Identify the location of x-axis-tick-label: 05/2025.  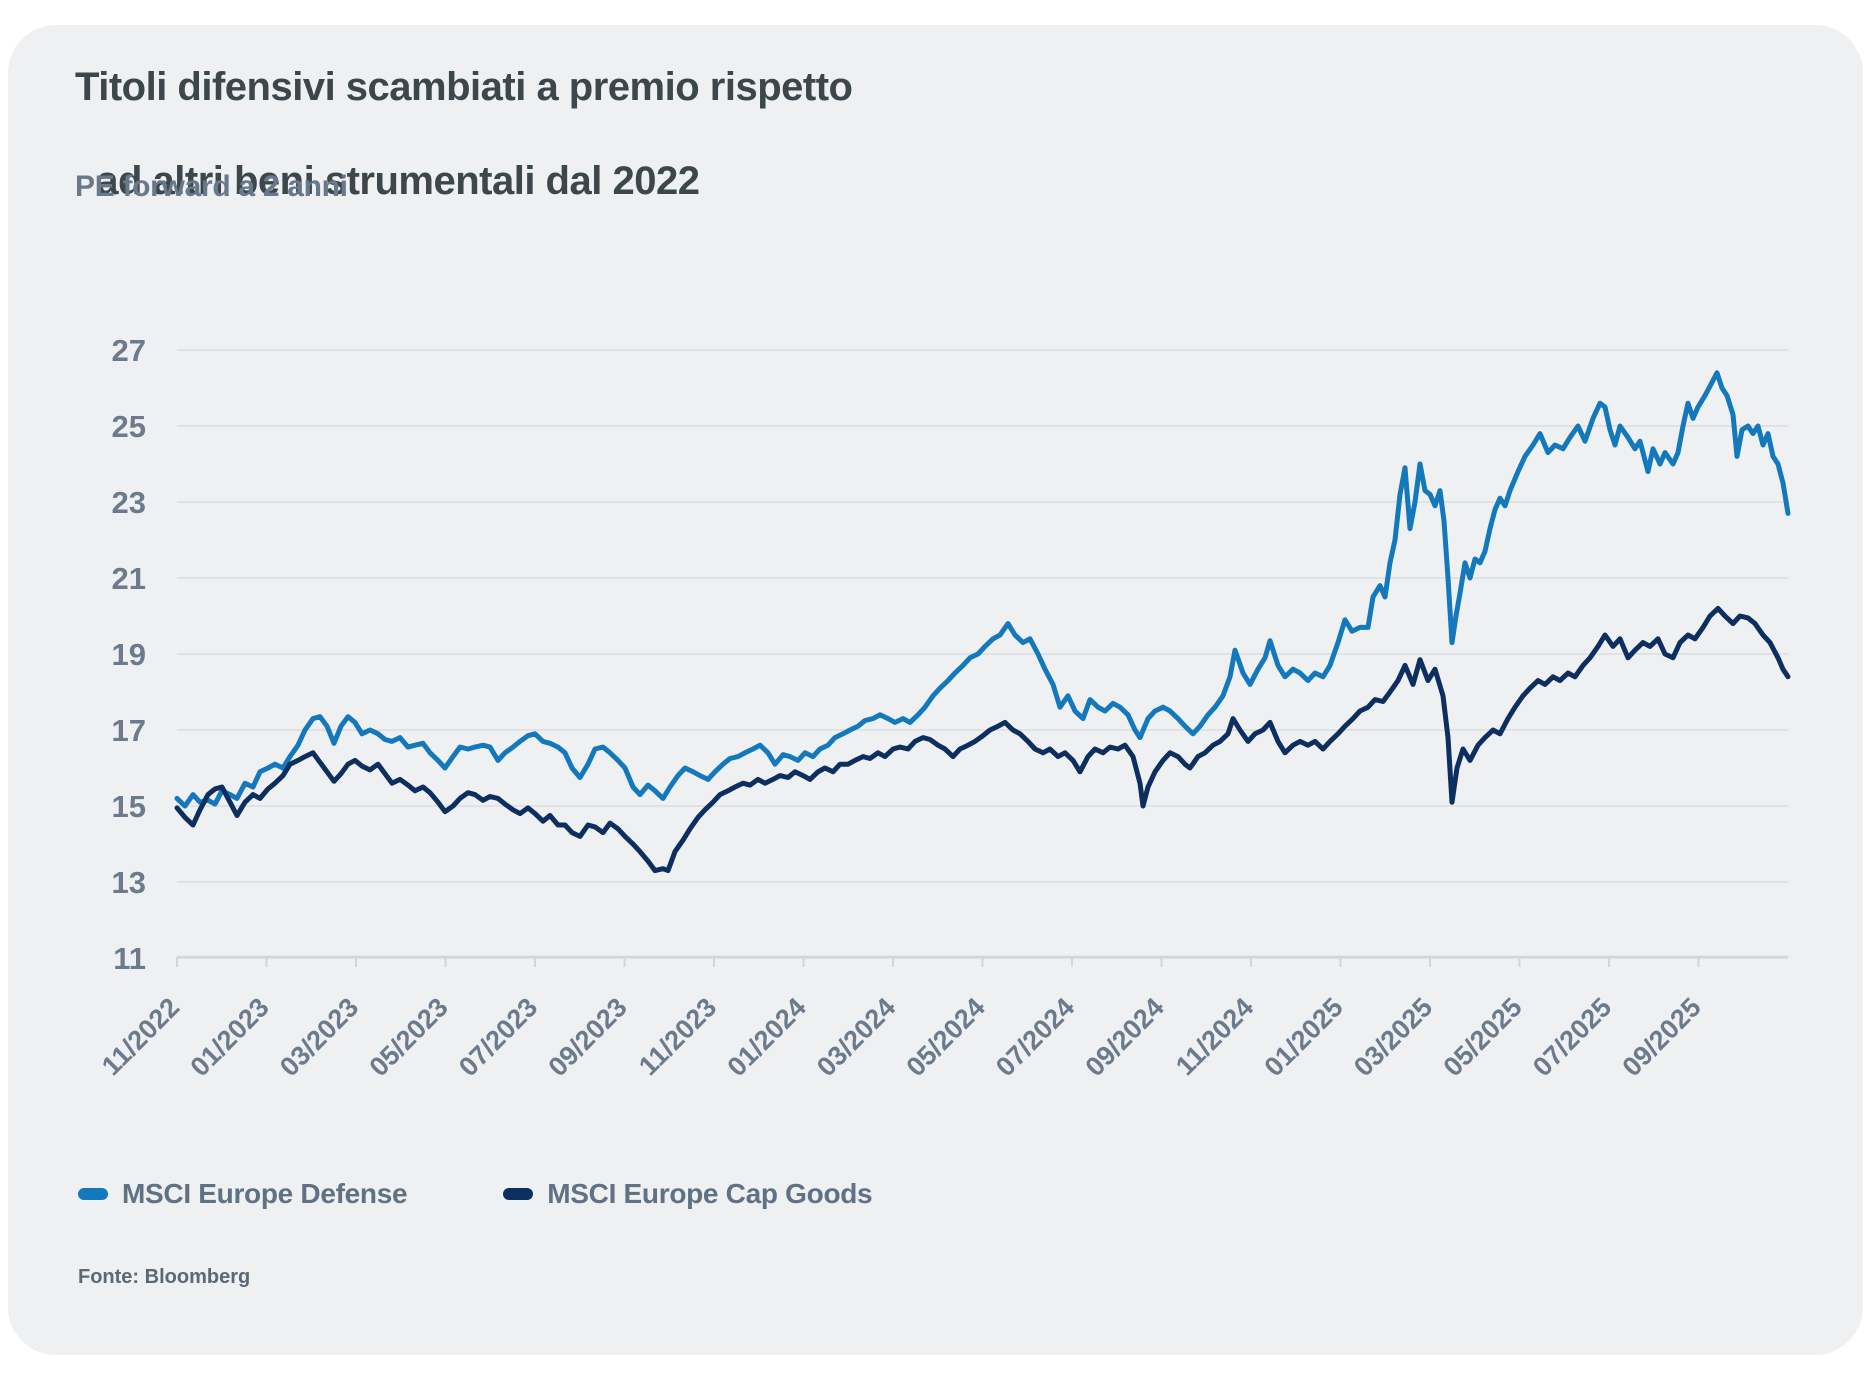
(1483, 1037).